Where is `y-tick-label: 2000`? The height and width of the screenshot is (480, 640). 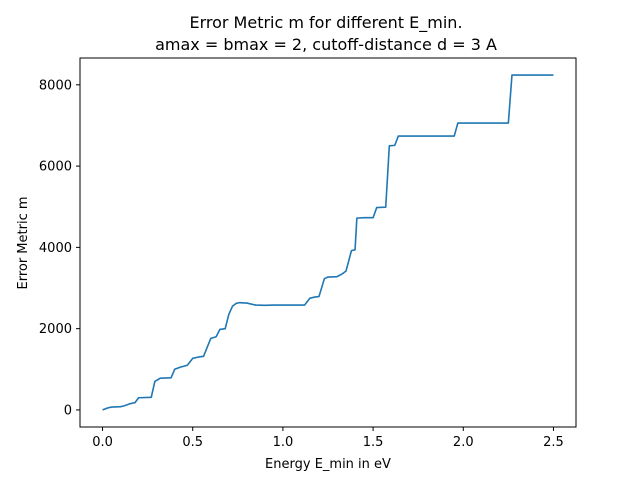 y-tick-label: 2000 is located at coordinates (55, 329).